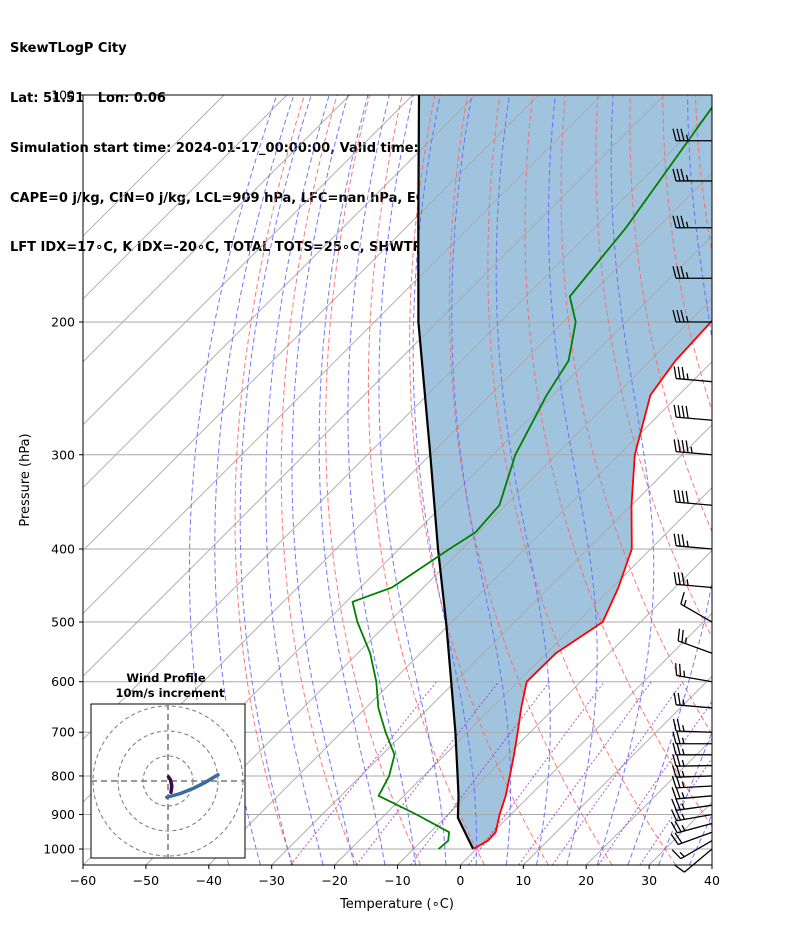 Image resolution: width=794 pixels, height=937 pixels. Describe the element at coordinates (446, 472) in the screenshot. I see `parcel-line` at that location.